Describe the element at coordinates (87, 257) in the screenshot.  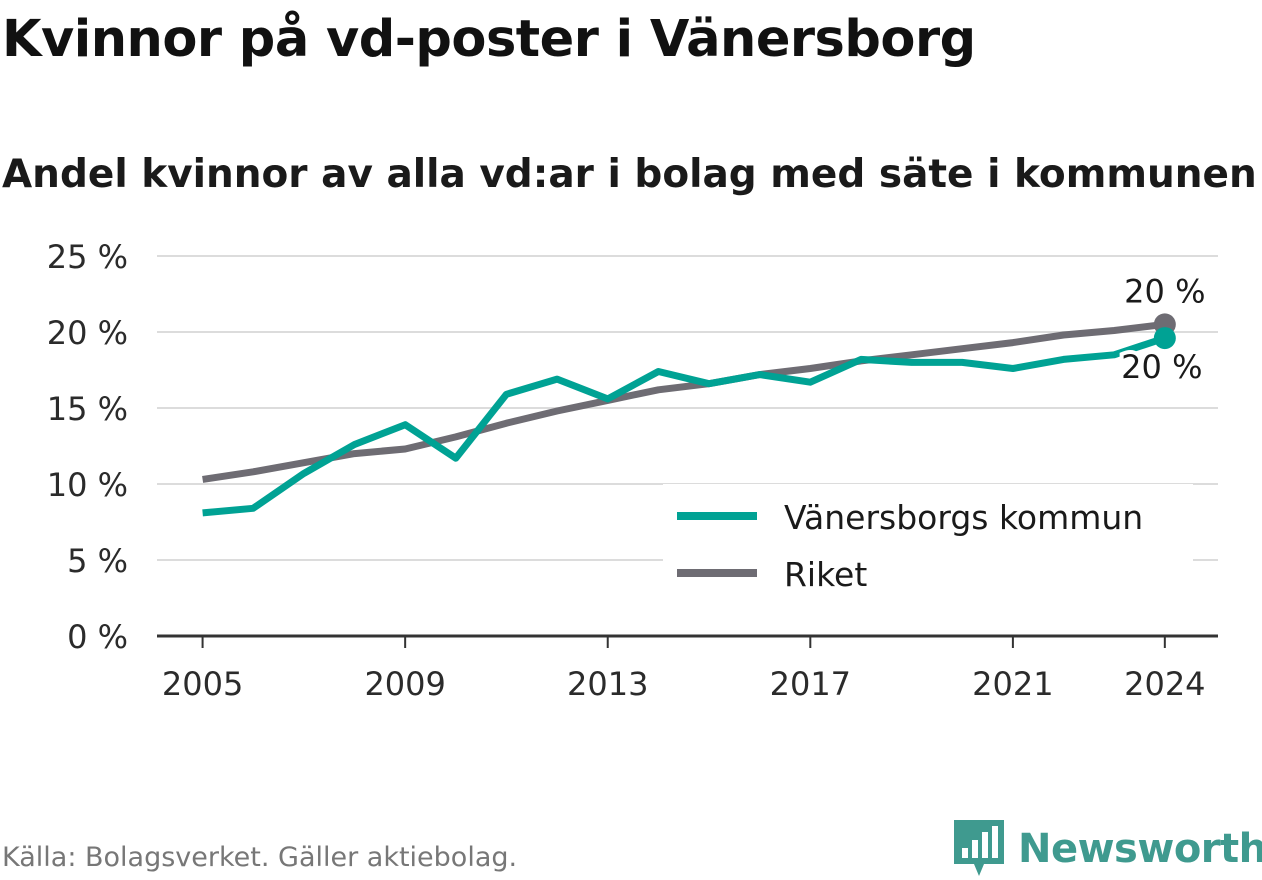
I see `y-tick-label: 25 %` at that location.